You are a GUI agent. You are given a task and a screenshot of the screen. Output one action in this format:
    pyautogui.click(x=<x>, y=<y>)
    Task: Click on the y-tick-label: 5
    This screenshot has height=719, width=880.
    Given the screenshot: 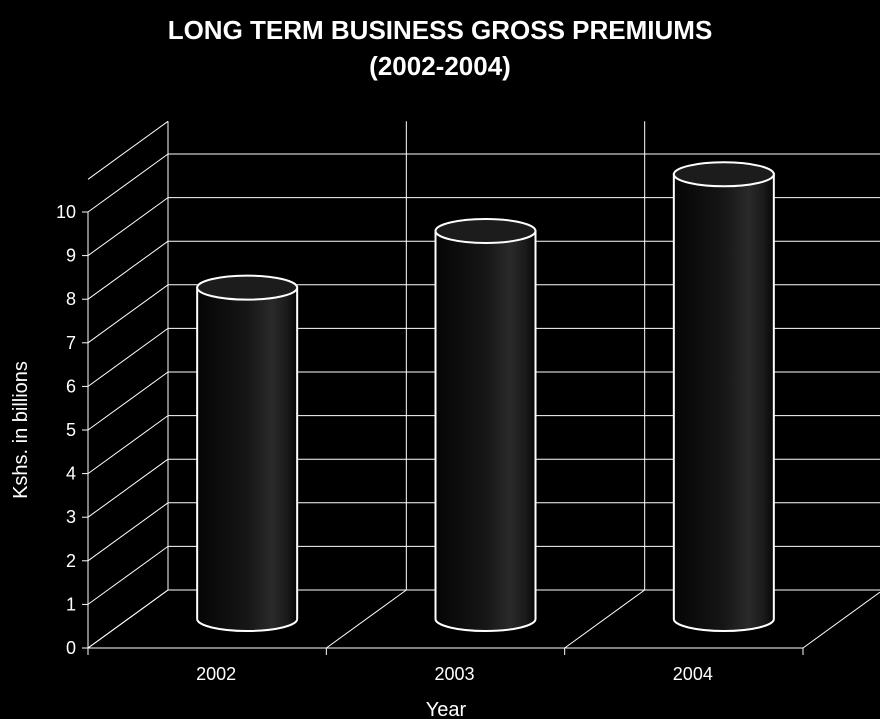 What is the action you would take?
    pyautogui.click(x=71, y=430)
    